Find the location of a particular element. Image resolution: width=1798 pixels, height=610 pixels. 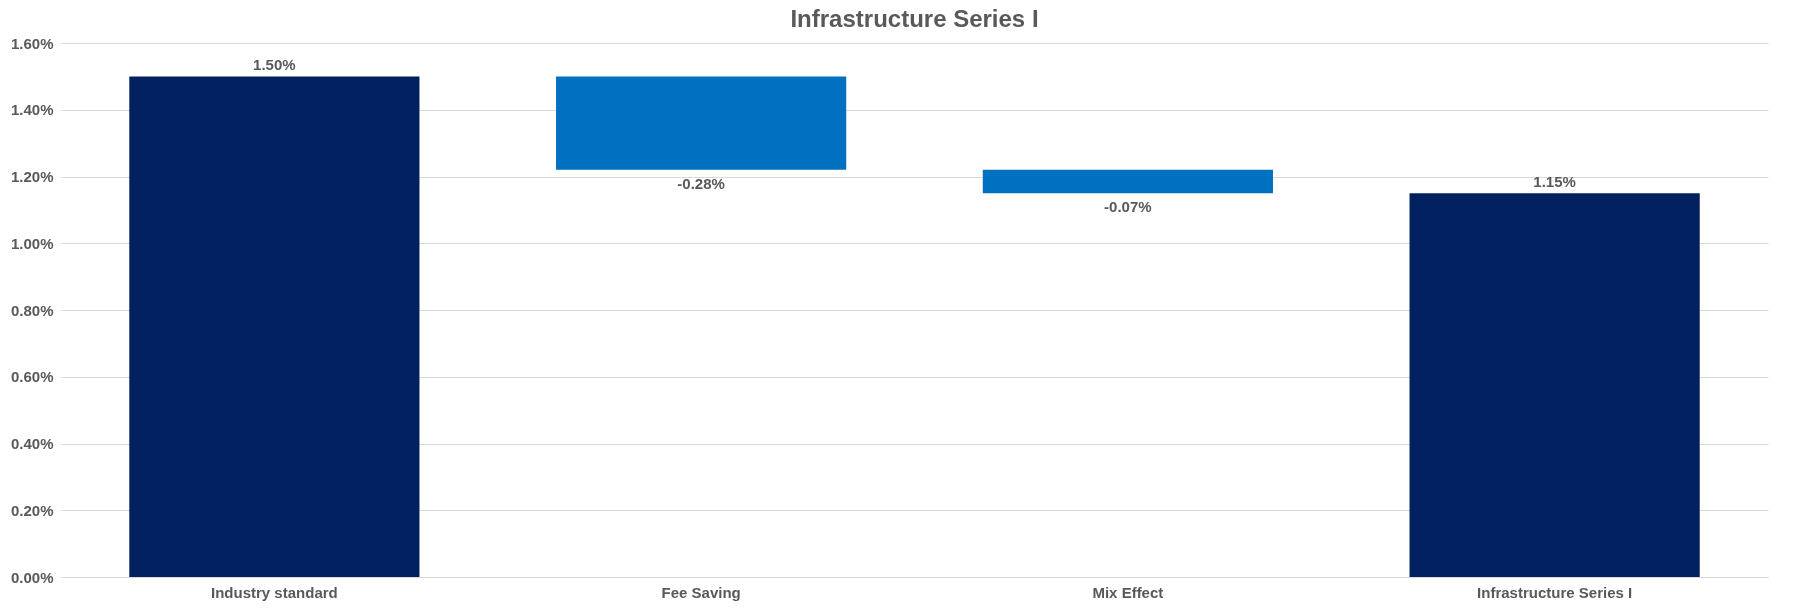

y-tick-label: 0.20% is located at coordinates (32, 510).